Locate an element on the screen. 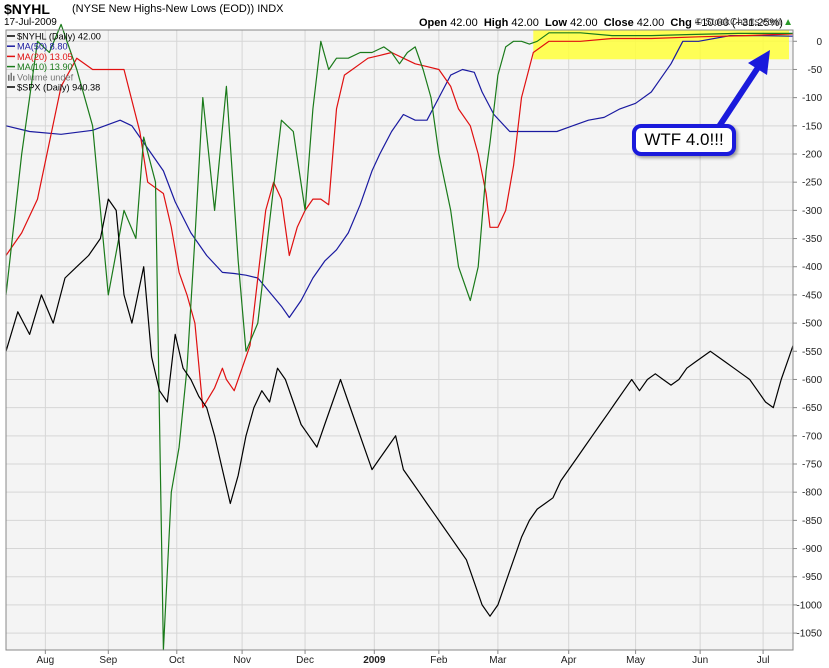  y-tick-label: -550 is located at coordinates (812, 352).